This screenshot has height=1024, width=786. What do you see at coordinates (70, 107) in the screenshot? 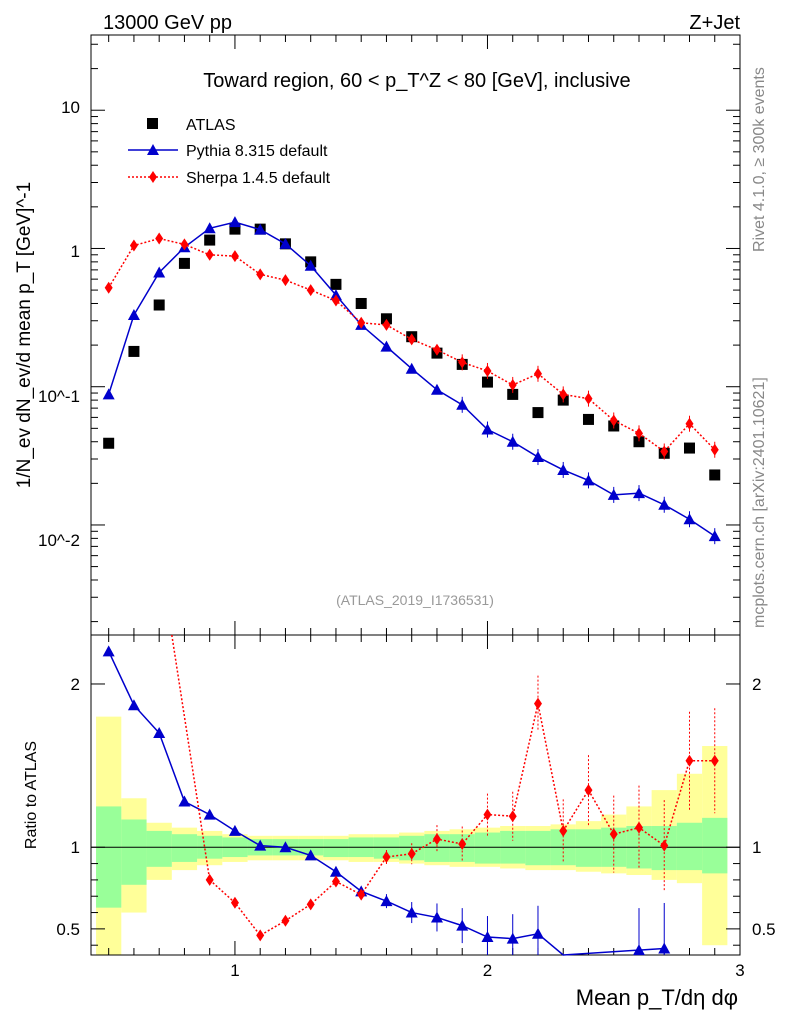
I see `y-tick-label-10: 10` at bounding box center [70, 107].